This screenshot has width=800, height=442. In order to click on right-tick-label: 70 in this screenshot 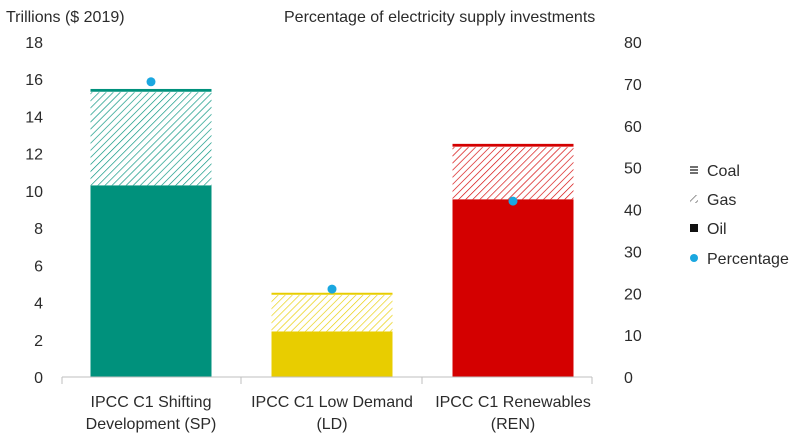, I will do `click(633, 85)`.